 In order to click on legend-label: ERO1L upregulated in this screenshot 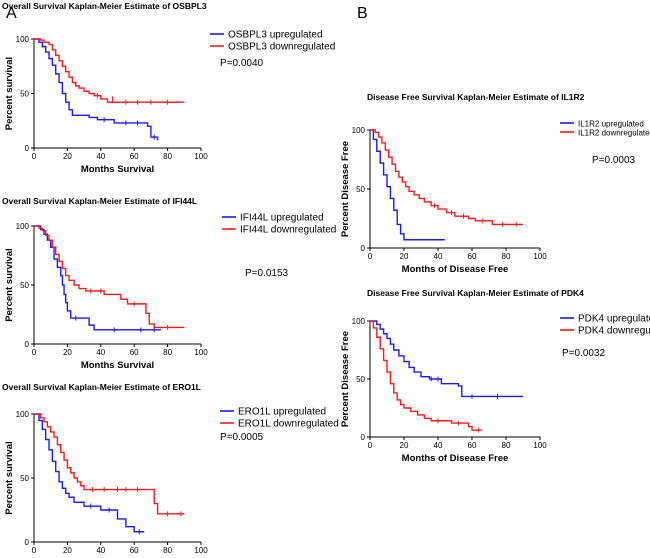, I will do `click(282, 412)`.